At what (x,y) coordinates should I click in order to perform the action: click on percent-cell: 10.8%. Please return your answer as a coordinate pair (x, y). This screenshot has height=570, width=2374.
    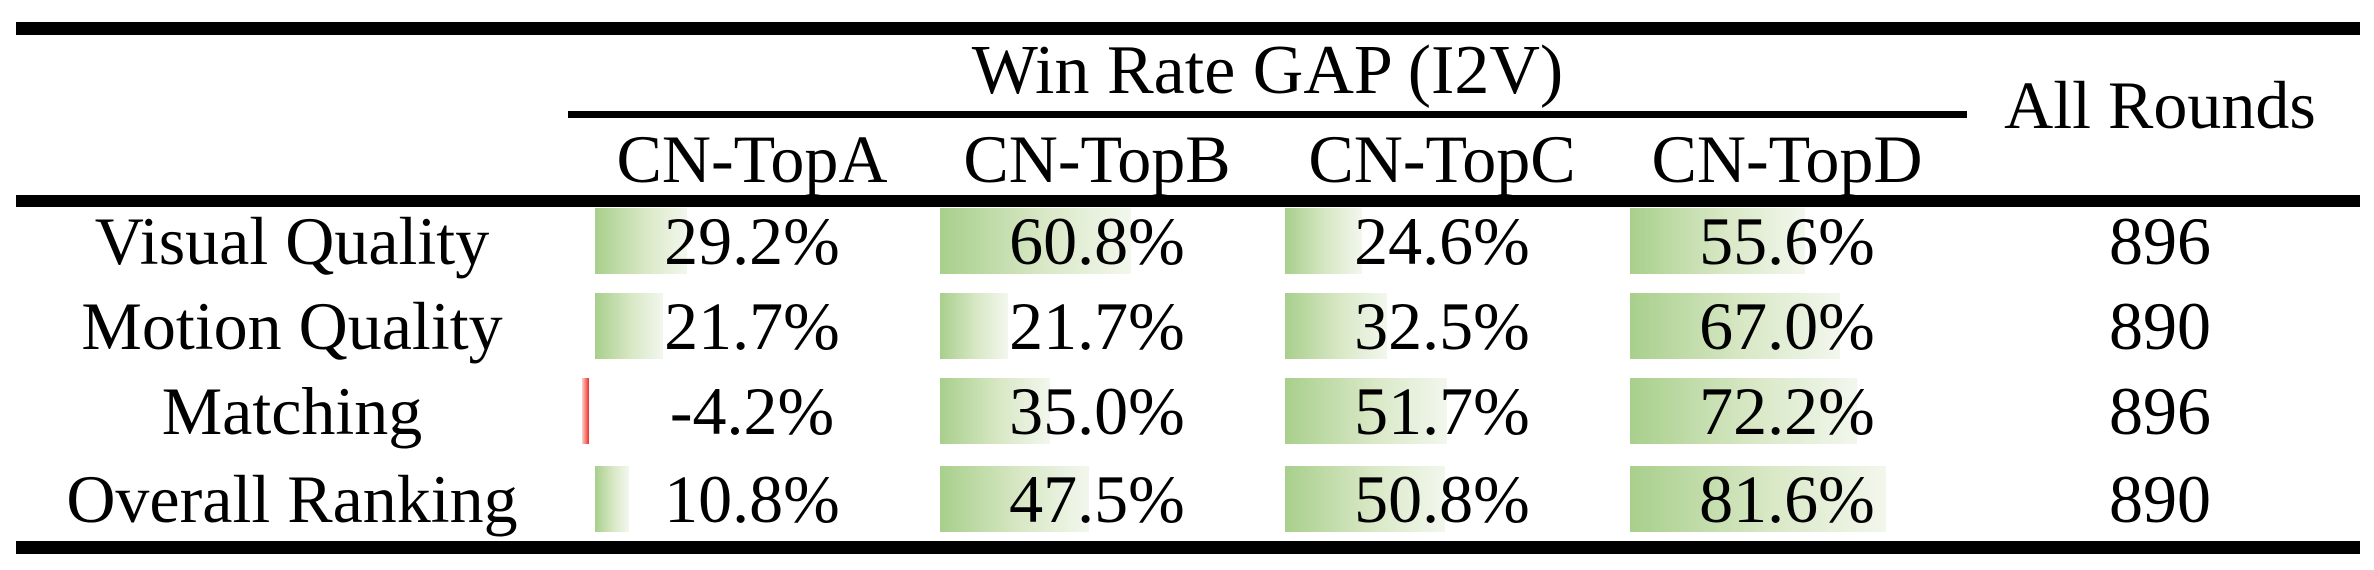
    Looking at the image, I should click on (752, 499).